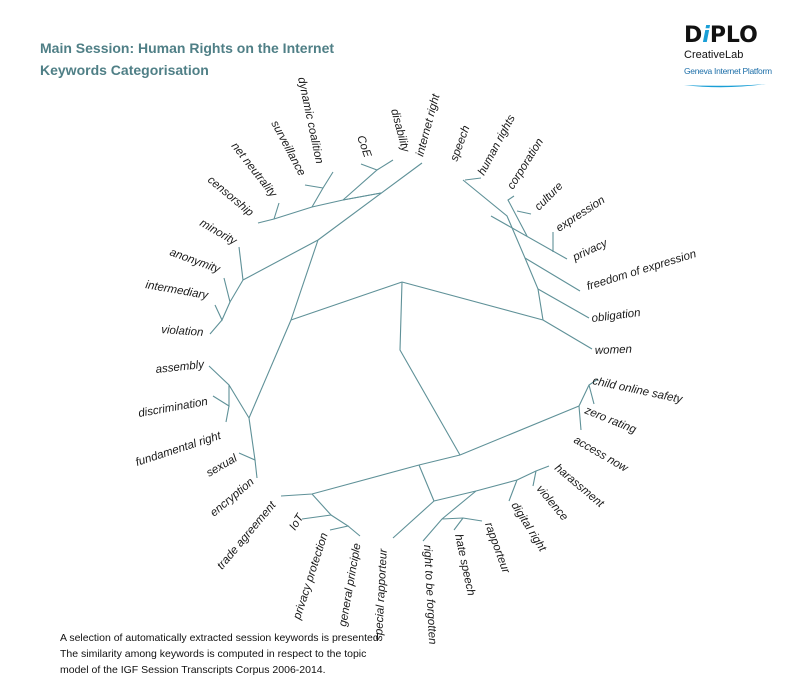  I want to click on keyword-net-neutrality: net neutrality, so click(254, 170).